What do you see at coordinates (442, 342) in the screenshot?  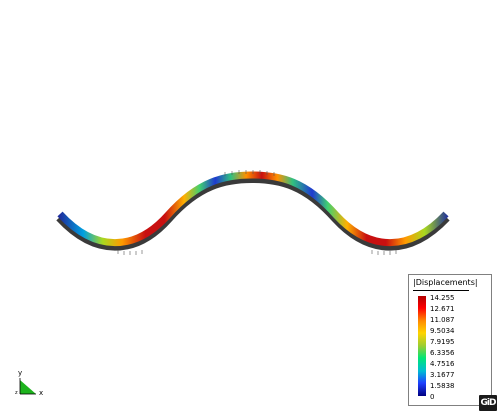 I see `legend-label: 7.9195` at bounding box center [442, 342].